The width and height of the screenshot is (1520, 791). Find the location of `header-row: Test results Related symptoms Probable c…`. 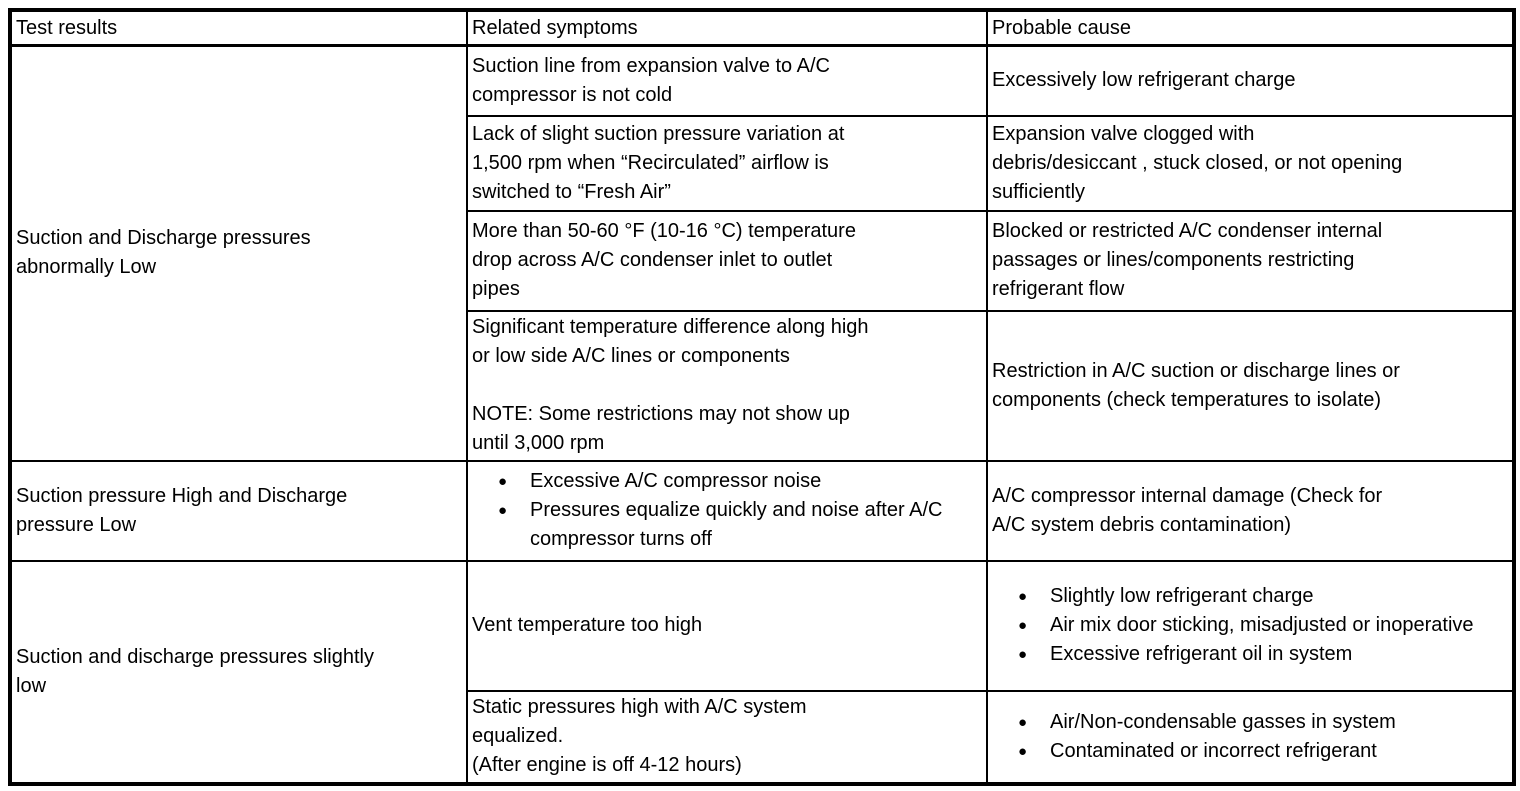

header-row: Test results Related symptoms Probable c… is located at coordinates (762, 28).